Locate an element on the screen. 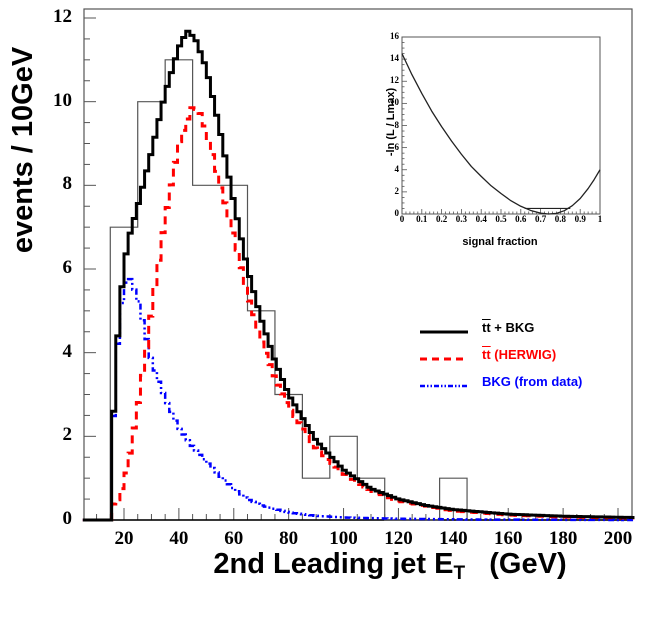  y-tick-label: 0 is located at coordinates (67, 518).